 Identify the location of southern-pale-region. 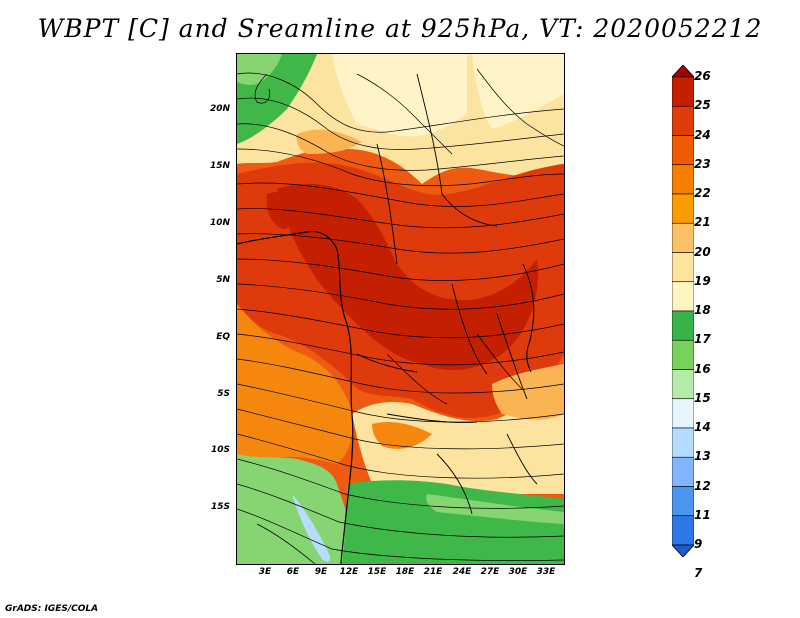
(458, 434).